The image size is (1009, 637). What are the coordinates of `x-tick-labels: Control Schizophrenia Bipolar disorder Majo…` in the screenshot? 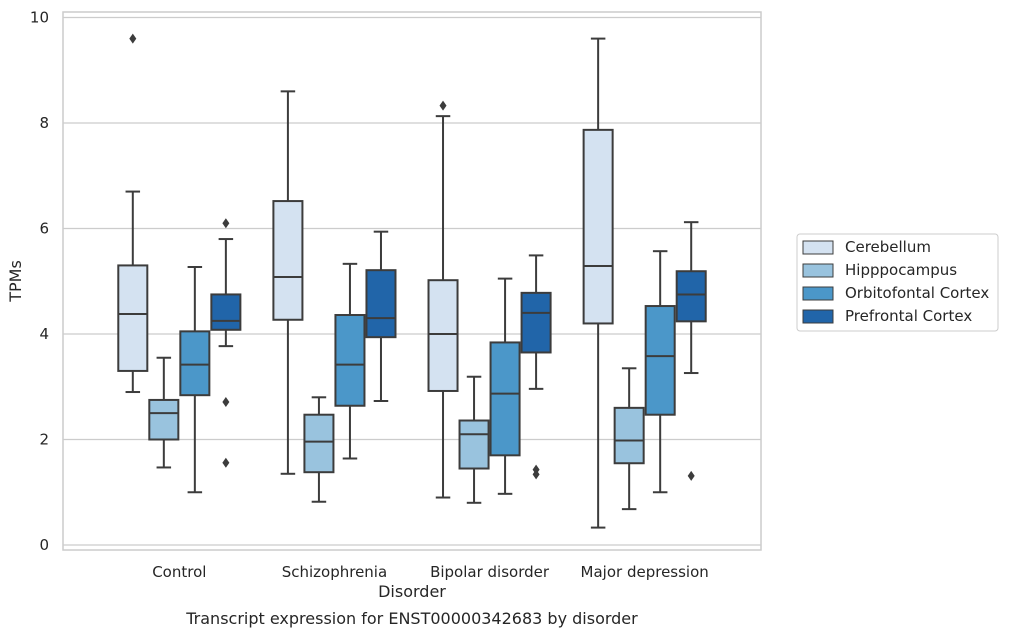 It's located at (430, 572).